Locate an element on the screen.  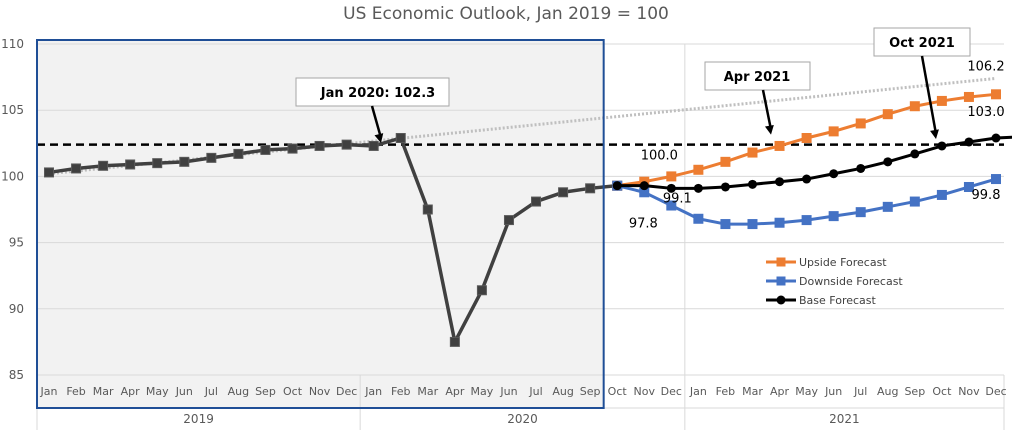
annotation-arrow-line is located at coordinates (376, 122).